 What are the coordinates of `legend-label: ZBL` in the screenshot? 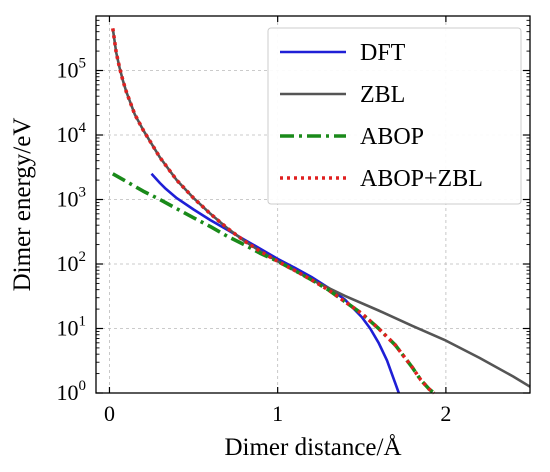 It's located at (382, 95).